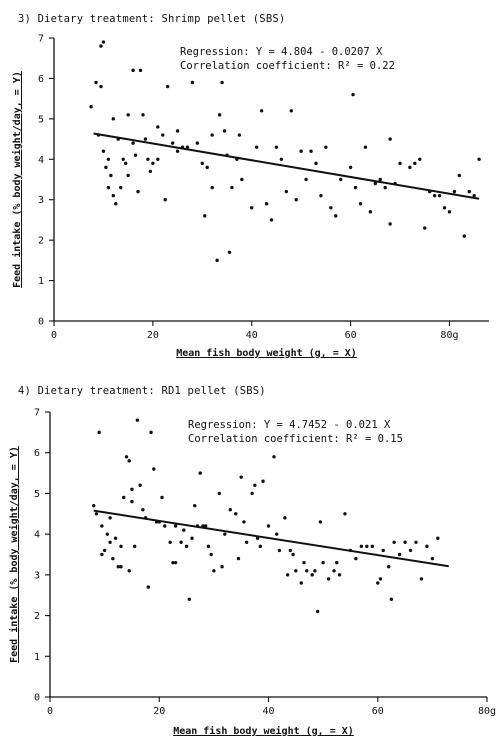  Describe the element at coordinates (252, 335) in the screenshot. I see `chart-1-x-tick-label: 40` at that location.